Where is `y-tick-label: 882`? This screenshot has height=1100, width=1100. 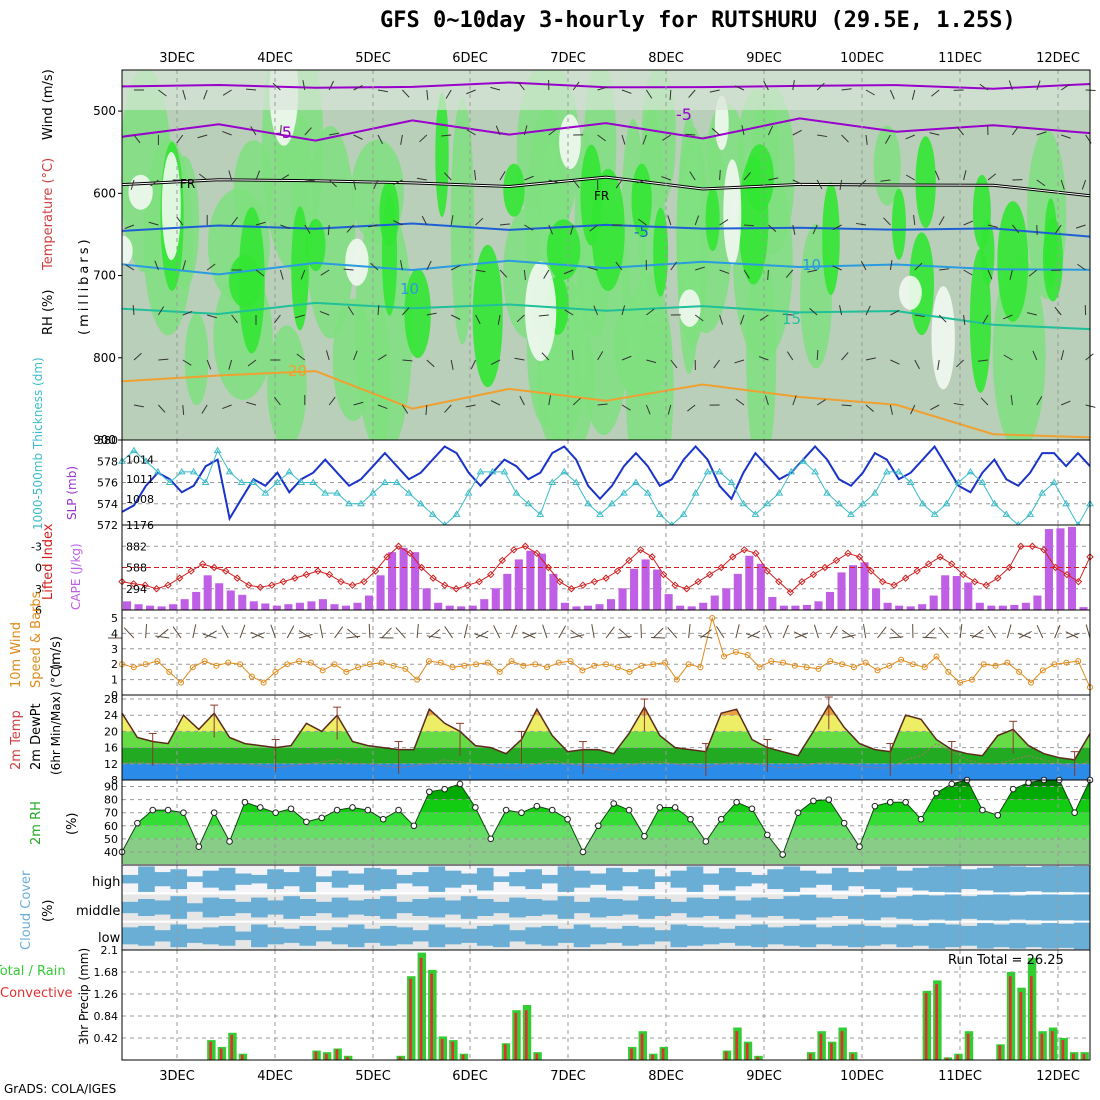 y-tick-label: 882 is located at coordinates (136, 546).